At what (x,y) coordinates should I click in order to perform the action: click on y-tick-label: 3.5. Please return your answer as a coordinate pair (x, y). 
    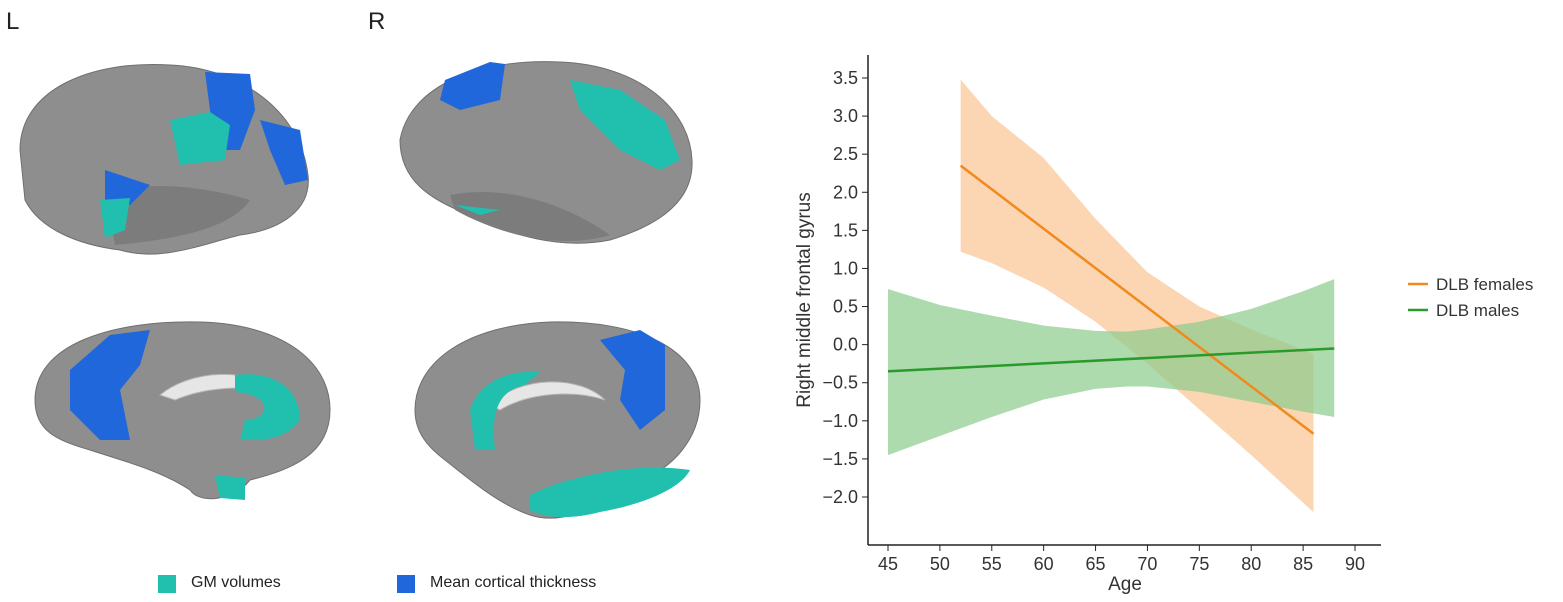
    Looking at the image, I should click on (845, 78).